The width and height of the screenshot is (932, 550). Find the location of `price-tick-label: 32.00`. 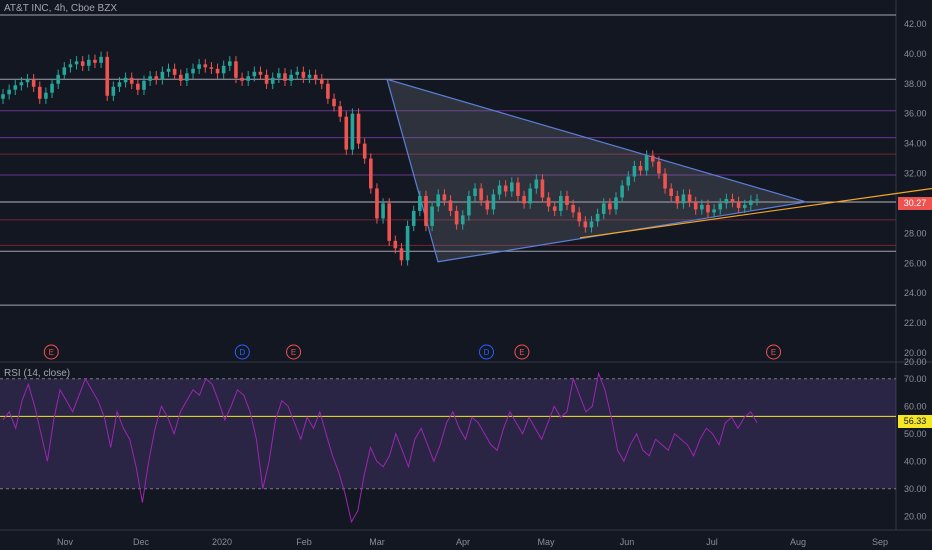

price-tick-label: 32.00 is located at coordinates (915, 174).